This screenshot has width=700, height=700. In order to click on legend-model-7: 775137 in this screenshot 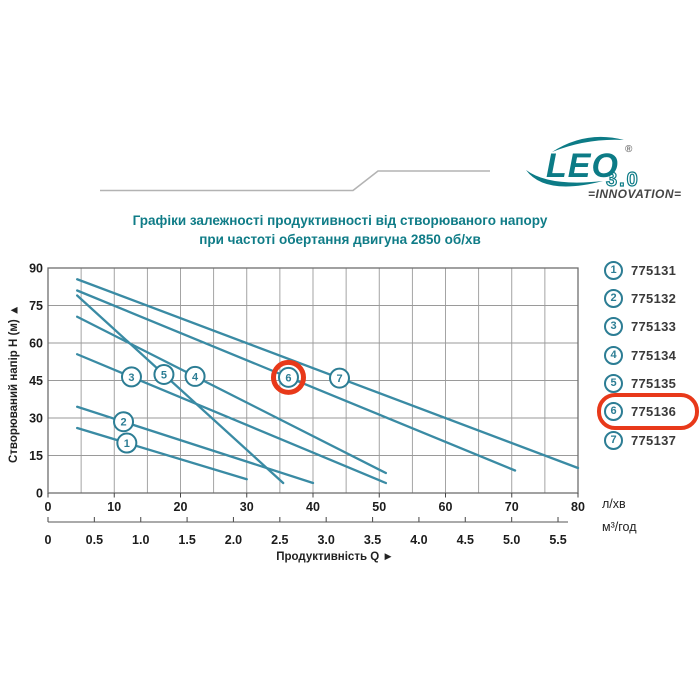, I will do `click(654, 440)`.